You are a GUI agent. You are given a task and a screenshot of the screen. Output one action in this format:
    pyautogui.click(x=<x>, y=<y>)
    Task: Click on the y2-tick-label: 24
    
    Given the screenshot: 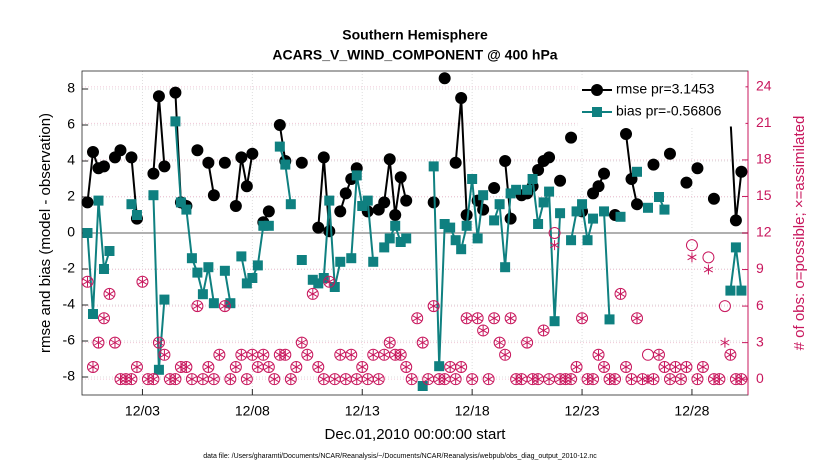 What is the action you would take?
    pyautogui.click(x=764, y=86)
    